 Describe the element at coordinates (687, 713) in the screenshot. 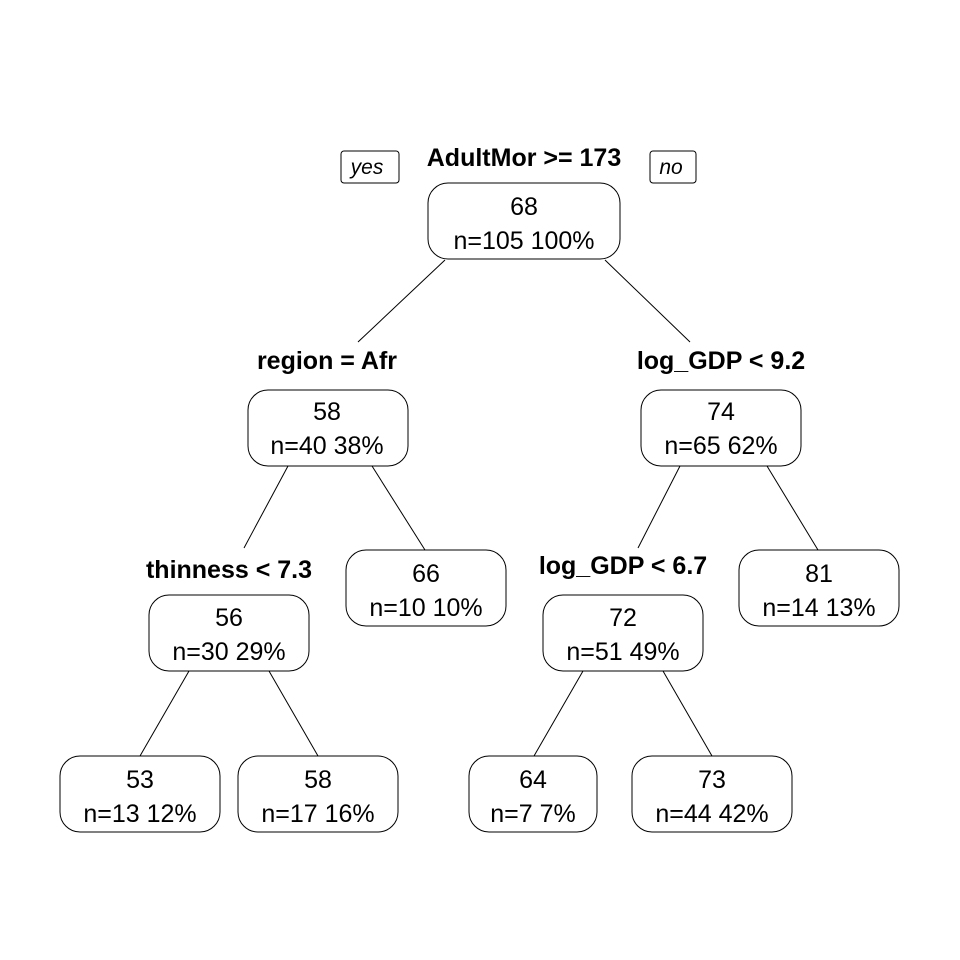

I see `edge-rl-rlr` at that location.